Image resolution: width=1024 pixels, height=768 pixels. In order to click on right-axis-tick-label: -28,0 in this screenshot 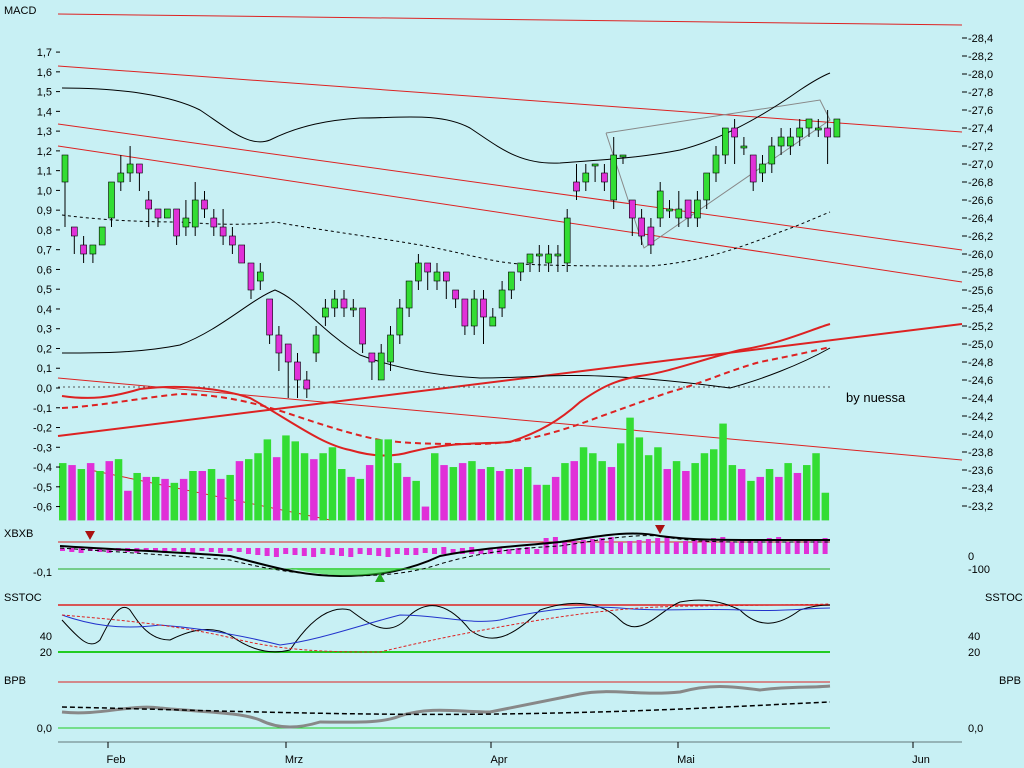, I will do `click(980, 75)`.